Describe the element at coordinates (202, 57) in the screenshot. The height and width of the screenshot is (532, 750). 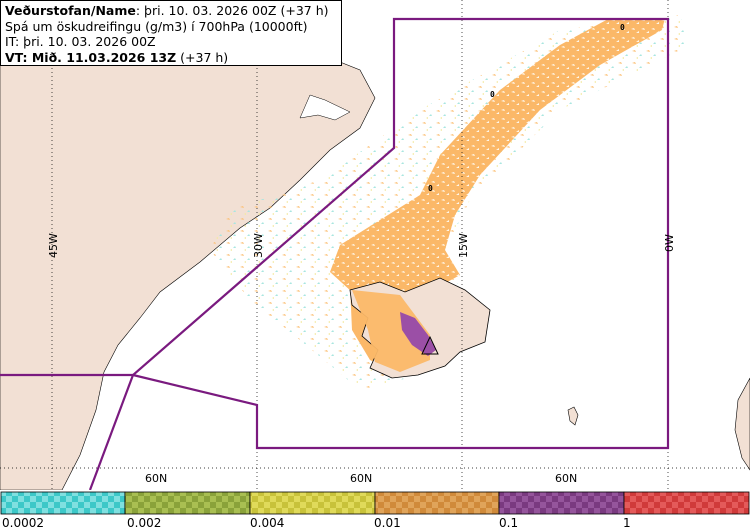
I see `valid-offset: (+37 h)` at that location.